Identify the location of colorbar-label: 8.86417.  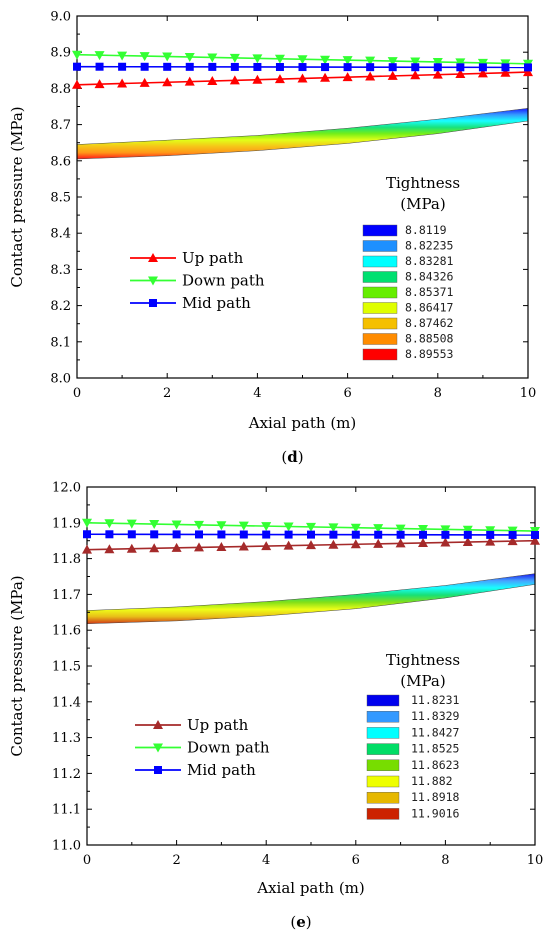
(429, 308).